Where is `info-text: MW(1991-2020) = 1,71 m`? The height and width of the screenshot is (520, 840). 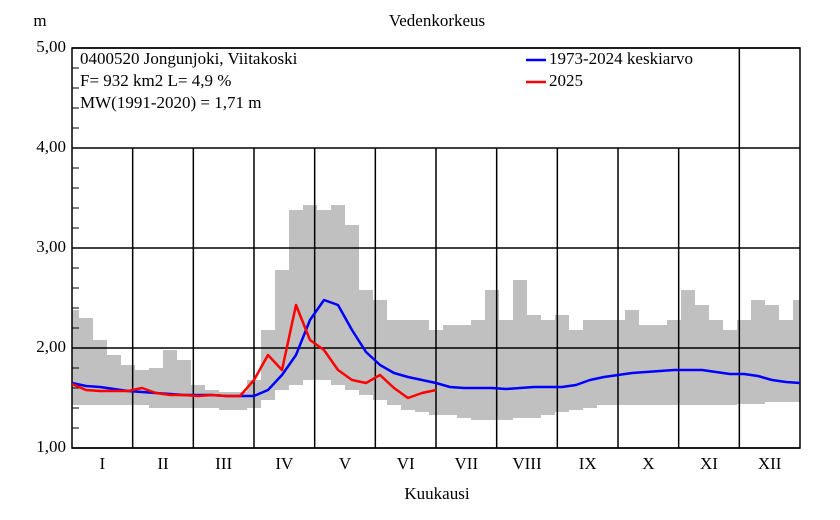
info-text: MW(1991-2020) = 1,71 m is located at coordinates (170, 102).